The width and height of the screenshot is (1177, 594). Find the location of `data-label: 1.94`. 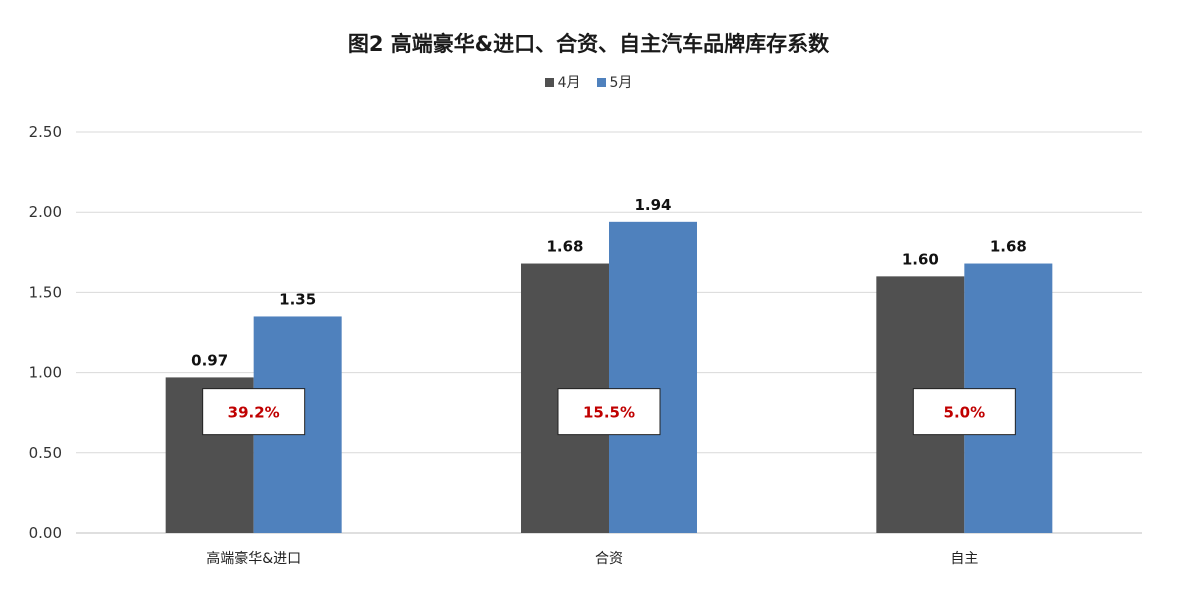

data-label: 1.94 is located at coordinates (652, 205).